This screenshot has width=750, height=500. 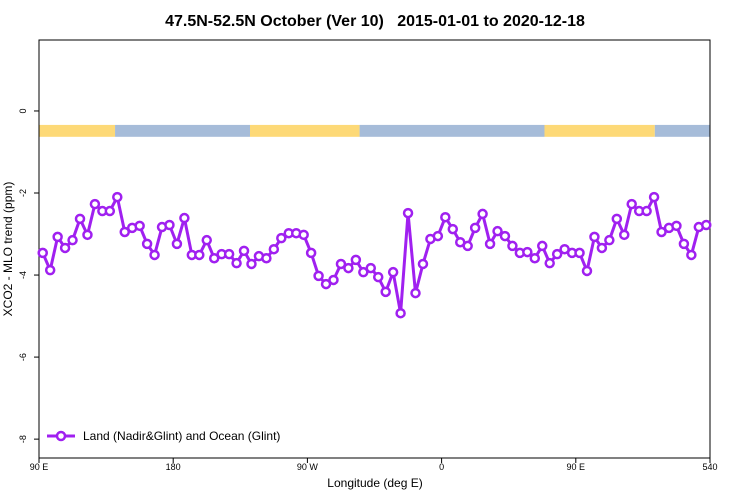 What do you see at coordinates (23, 357) in the screenshot?
I see `y-tick-label: -6` at bounding box center [23, 357].